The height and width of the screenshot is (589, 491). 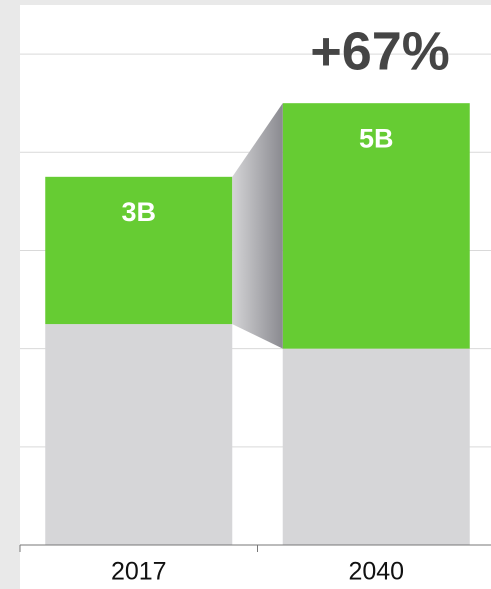 I want to click on x-tick-label: 2040, so click(x=376, y=572).